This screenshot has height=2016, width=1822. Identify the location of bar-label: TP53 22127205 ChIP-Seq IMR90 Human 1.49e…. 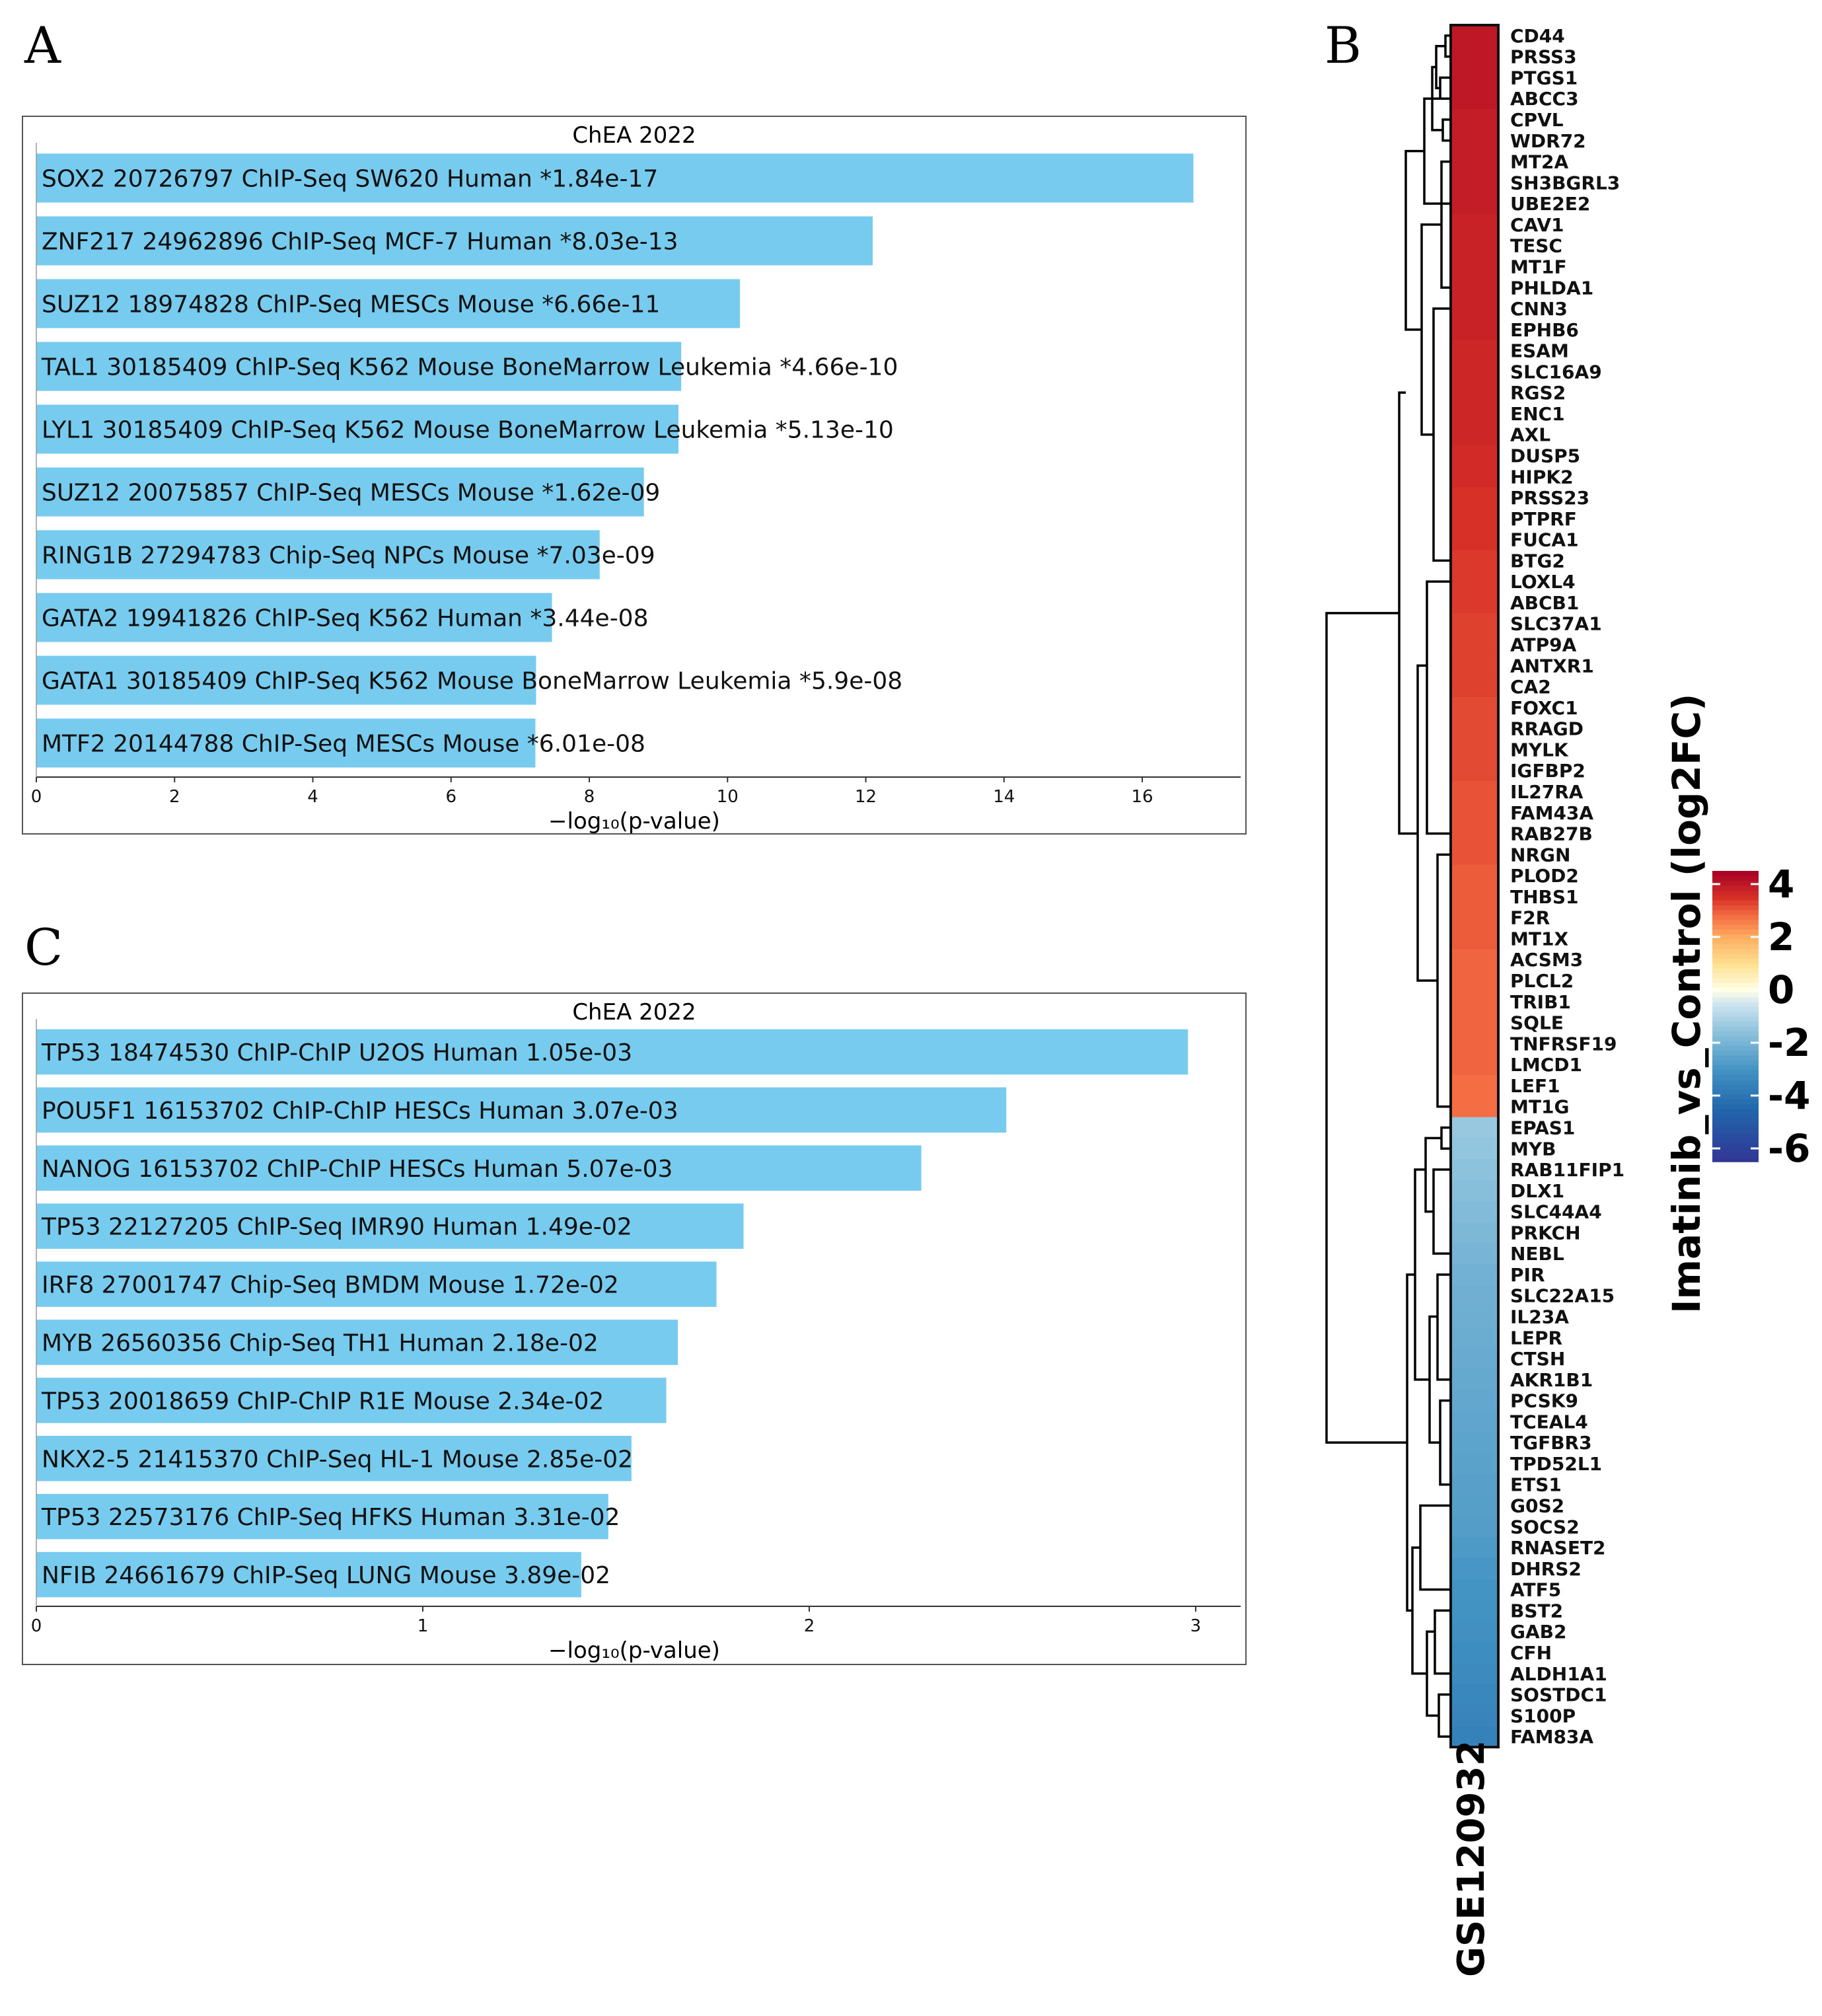
(336, 1227).